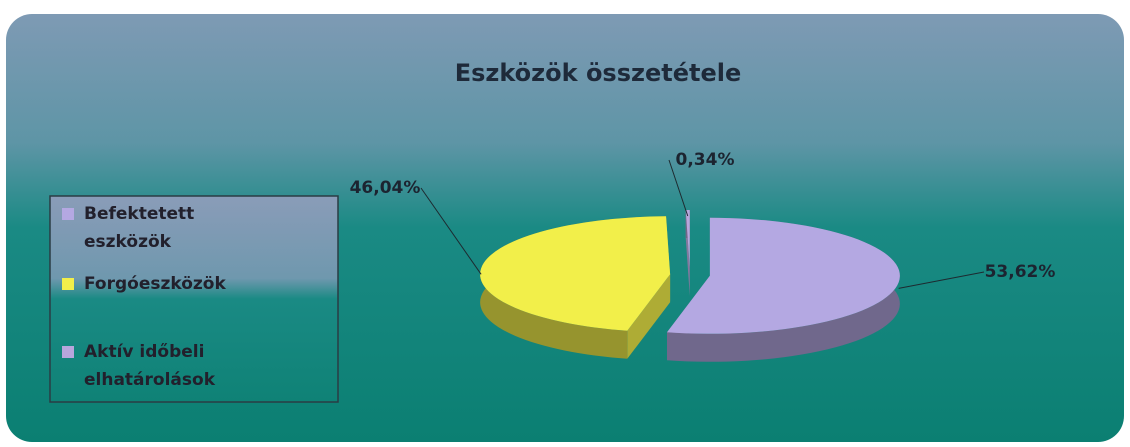  I want to click on legend-label: Forgóeszközök, so click(155, 284).